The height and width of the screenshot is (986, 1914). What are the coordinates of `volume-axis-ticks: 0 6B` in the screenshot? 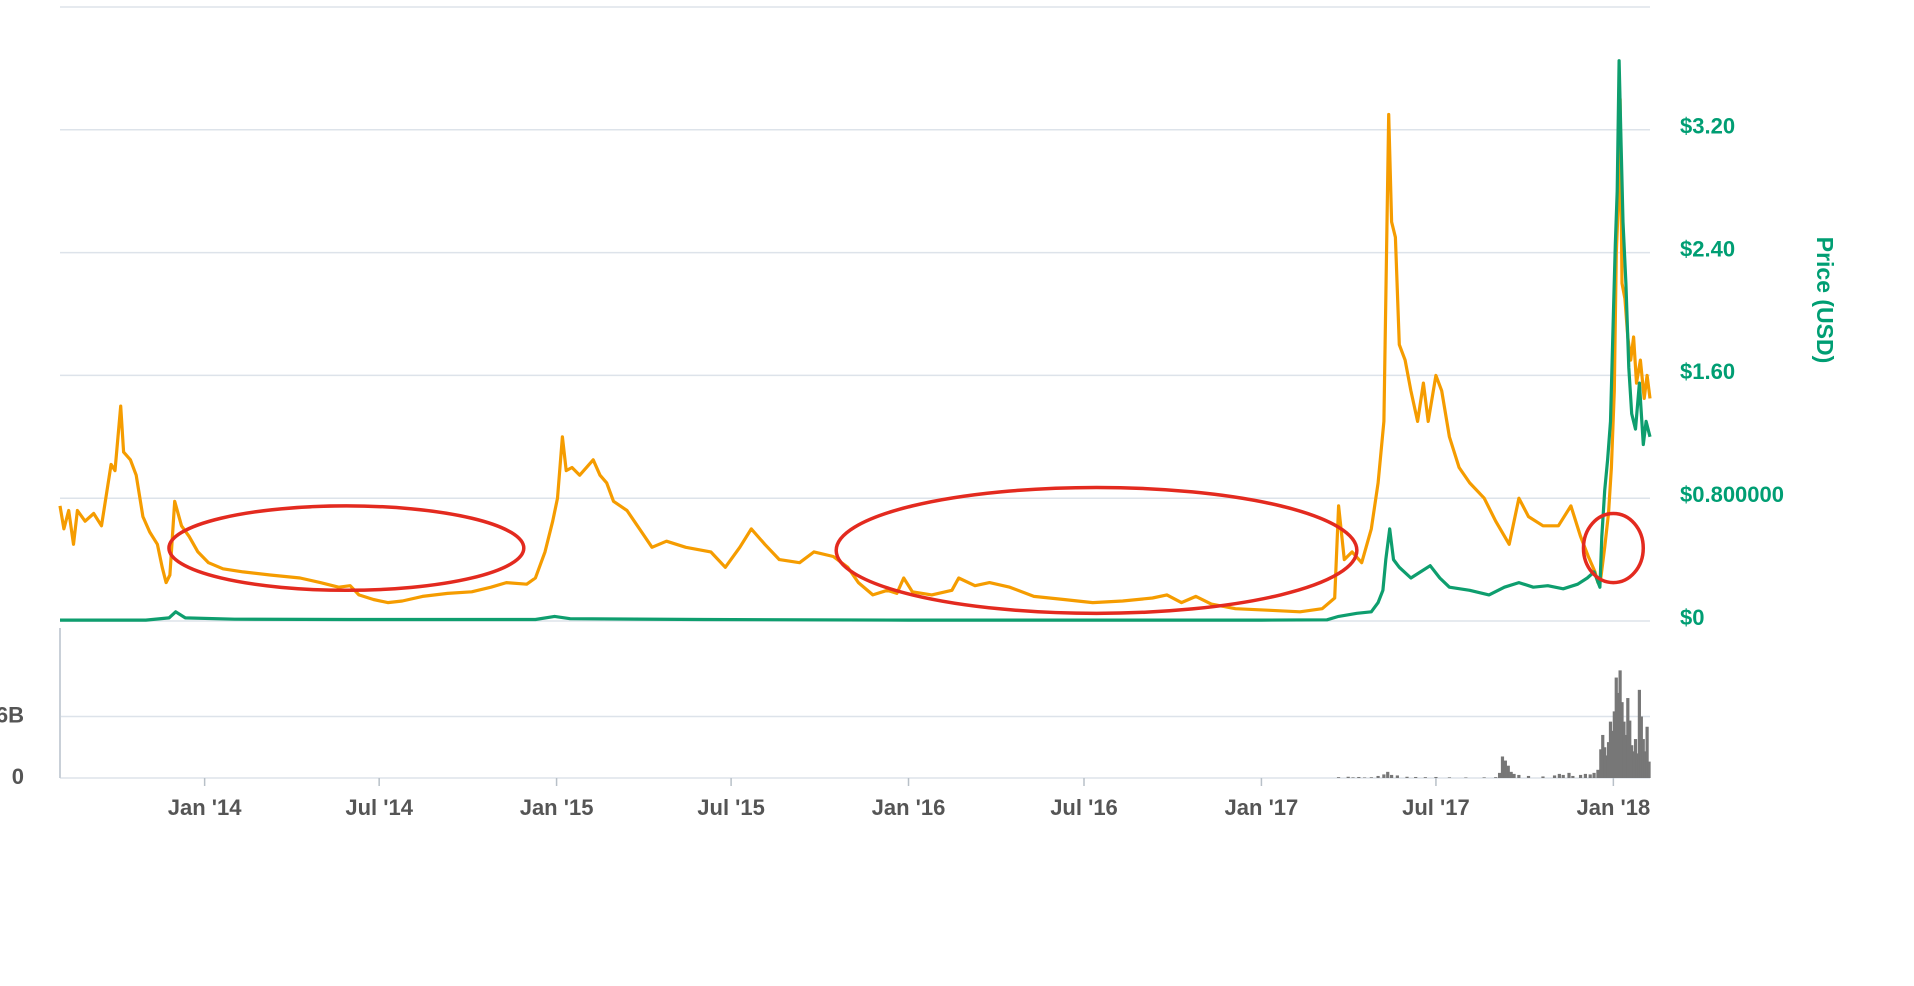 It's located at (12, 745).